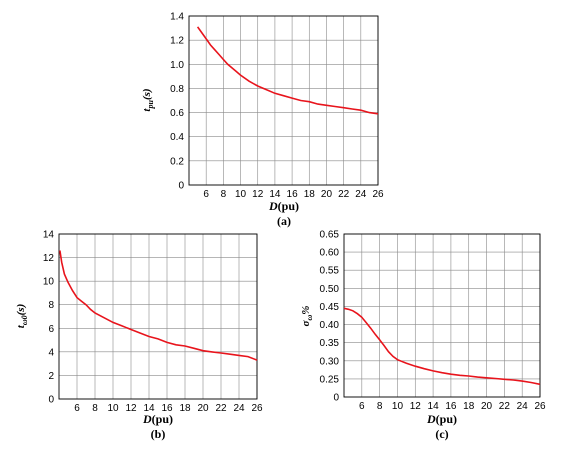 The height and width of the screenshot is (455, 573). What do you see at coordinates (309, 318) in the screenshot?
I see `y-axis-subscript: ω` at bounding box center [309, 318].